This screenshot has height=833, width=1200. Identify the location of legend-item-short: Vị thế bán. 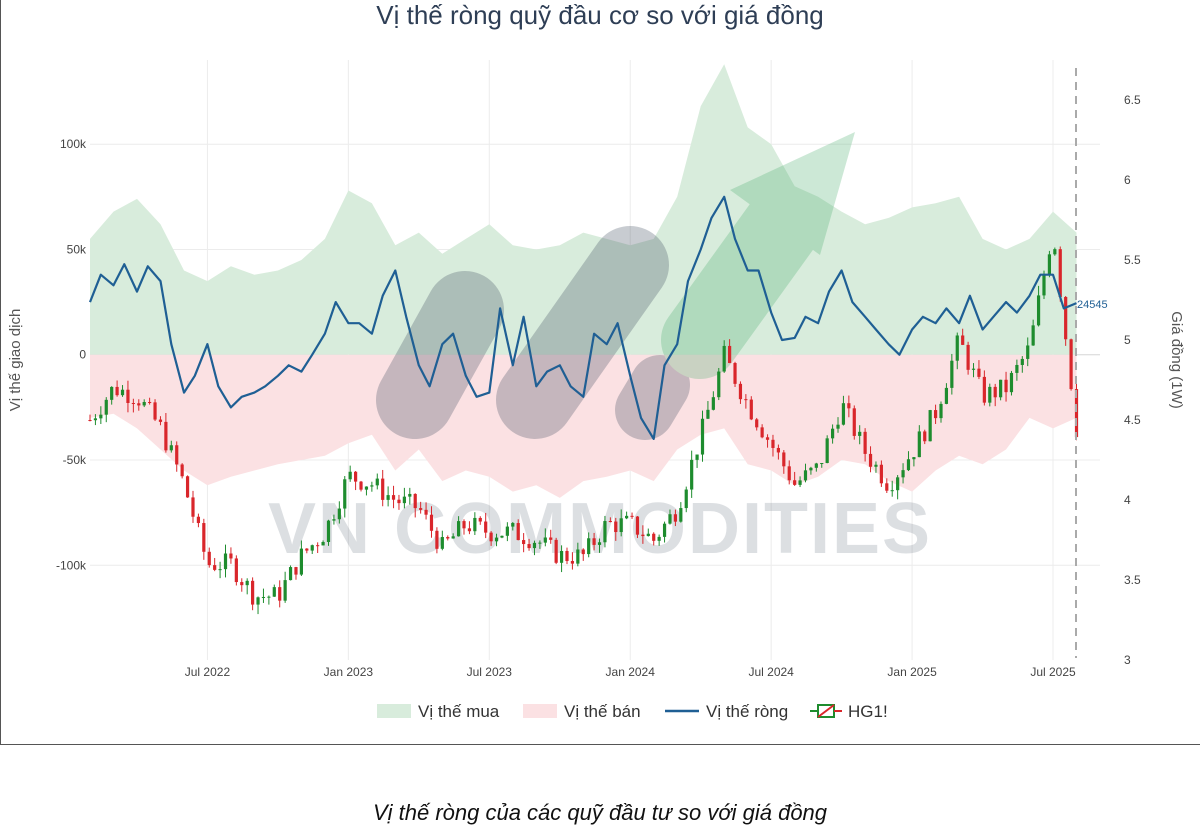
(582, 711).